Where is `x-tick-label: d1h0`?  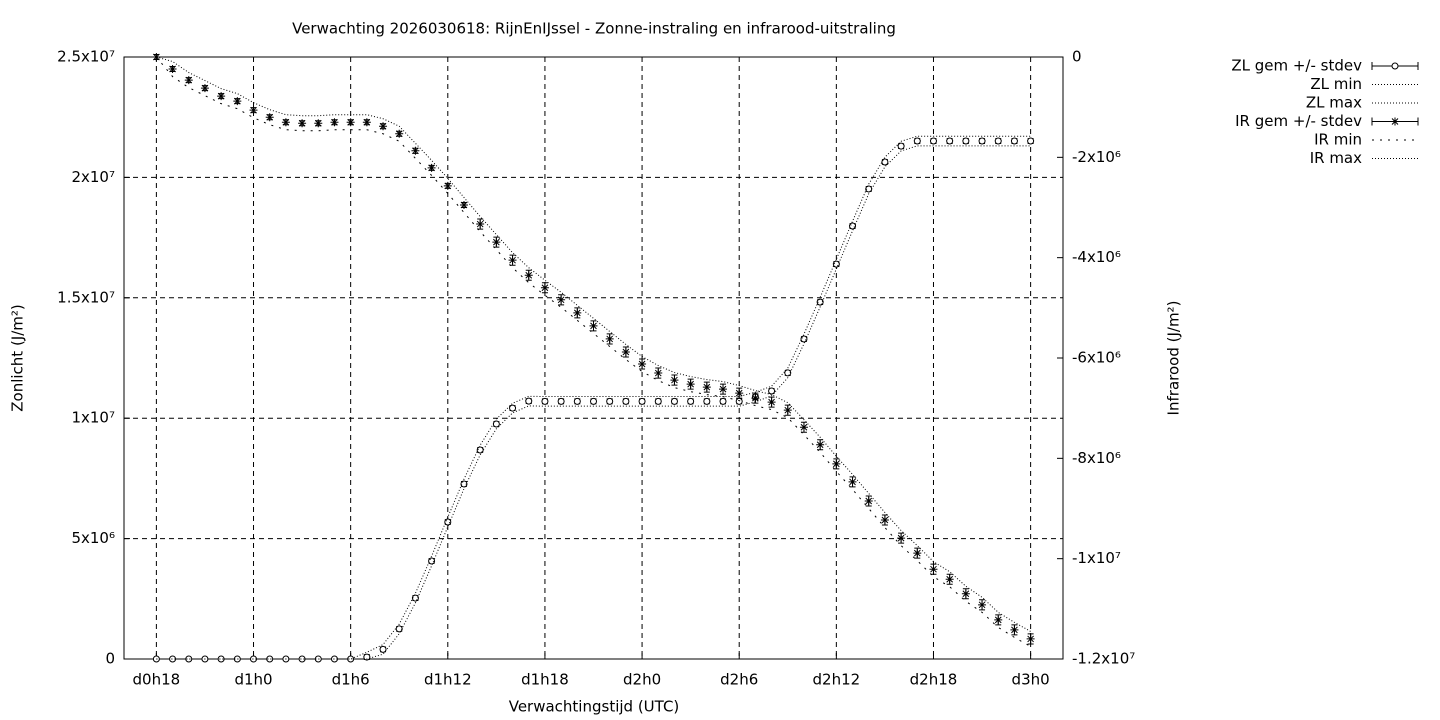 x-tick-label: d1h0 is located at coordinates (253, 680).